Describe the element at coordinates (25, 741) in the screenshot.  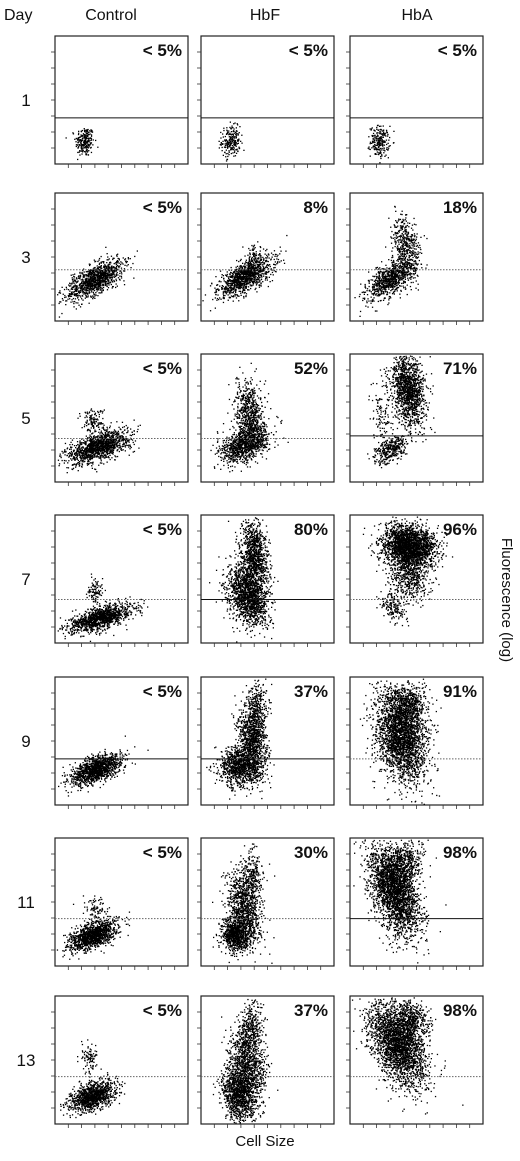
I see `day-label-9: 9` at that location.